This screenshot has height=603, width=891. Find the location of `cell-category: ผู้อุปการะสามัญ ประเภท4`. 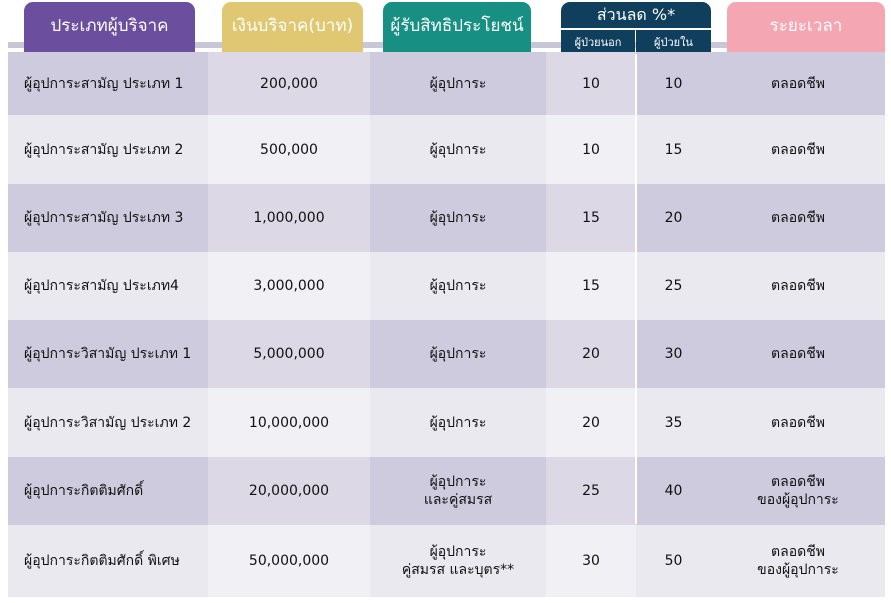

cell-category: ผู้อุปการะสามัญ ประเภท4 is located at coordinates (108, 286).